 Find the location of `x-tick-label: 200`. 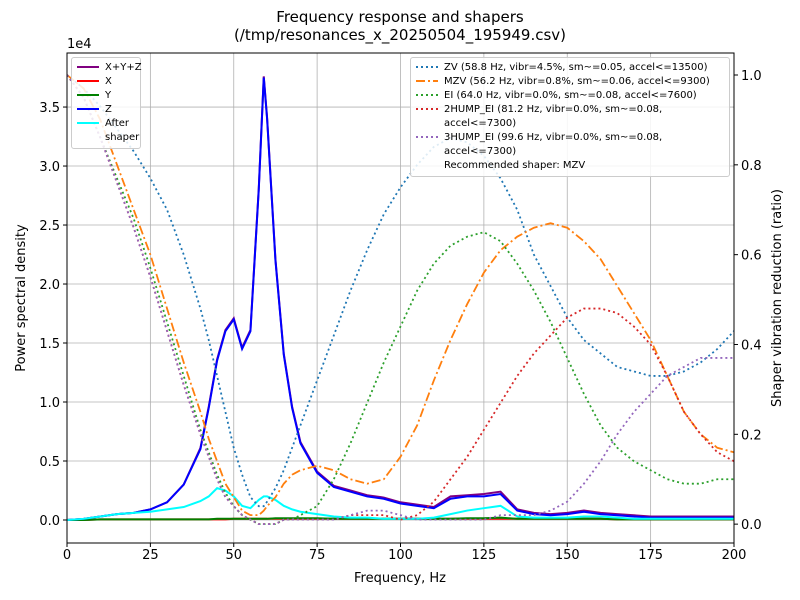

x-tick-label: 200 is located at coordinates (734, 555).